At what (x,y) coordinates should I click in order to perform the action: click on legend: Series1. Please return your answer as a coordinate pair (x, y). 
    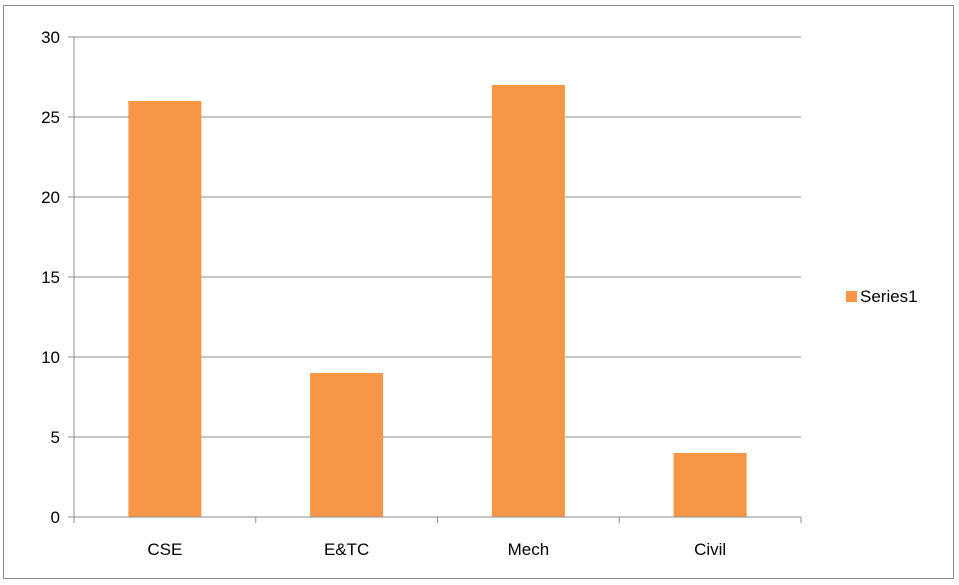
    Looking at the image, I should click on (882, 296).